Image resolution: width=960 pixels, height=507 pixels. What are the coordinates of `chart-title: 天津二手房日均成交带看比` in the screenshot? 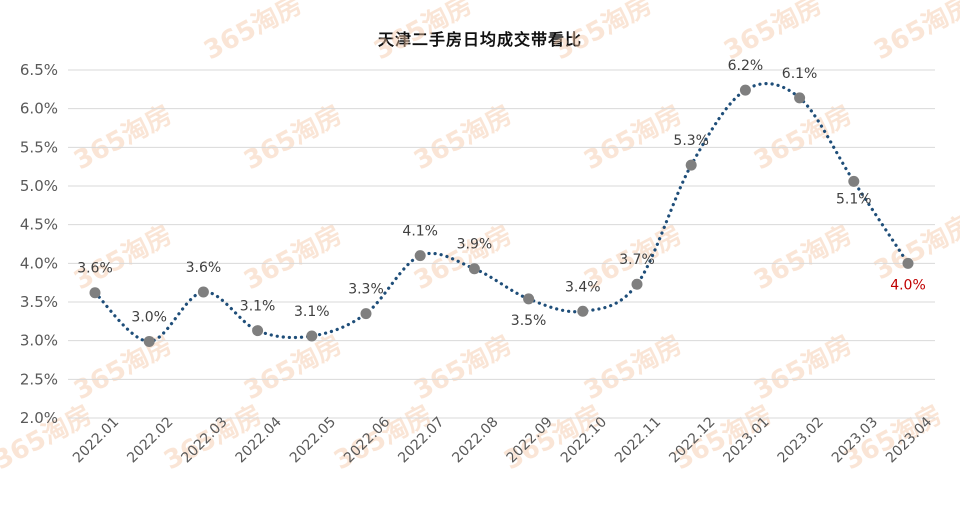 It's located at (479, 39).